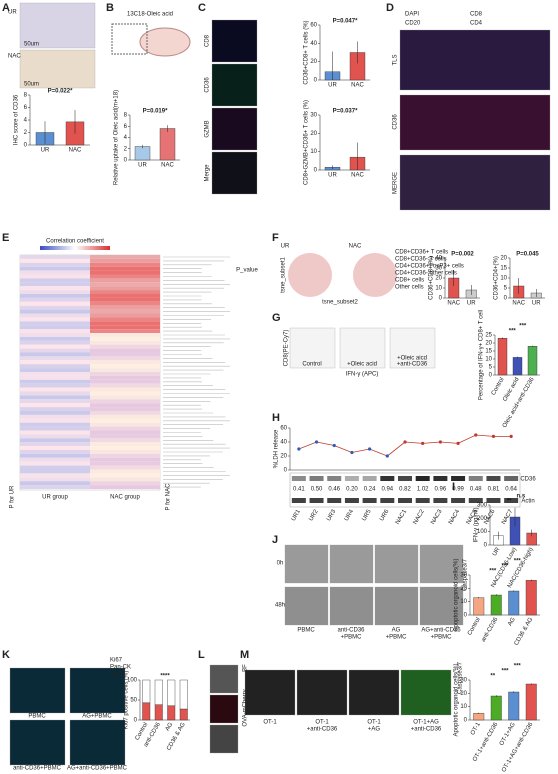 This screenshot has width=558, height=774. I want to click on label: DAPI, so click(412, 15).